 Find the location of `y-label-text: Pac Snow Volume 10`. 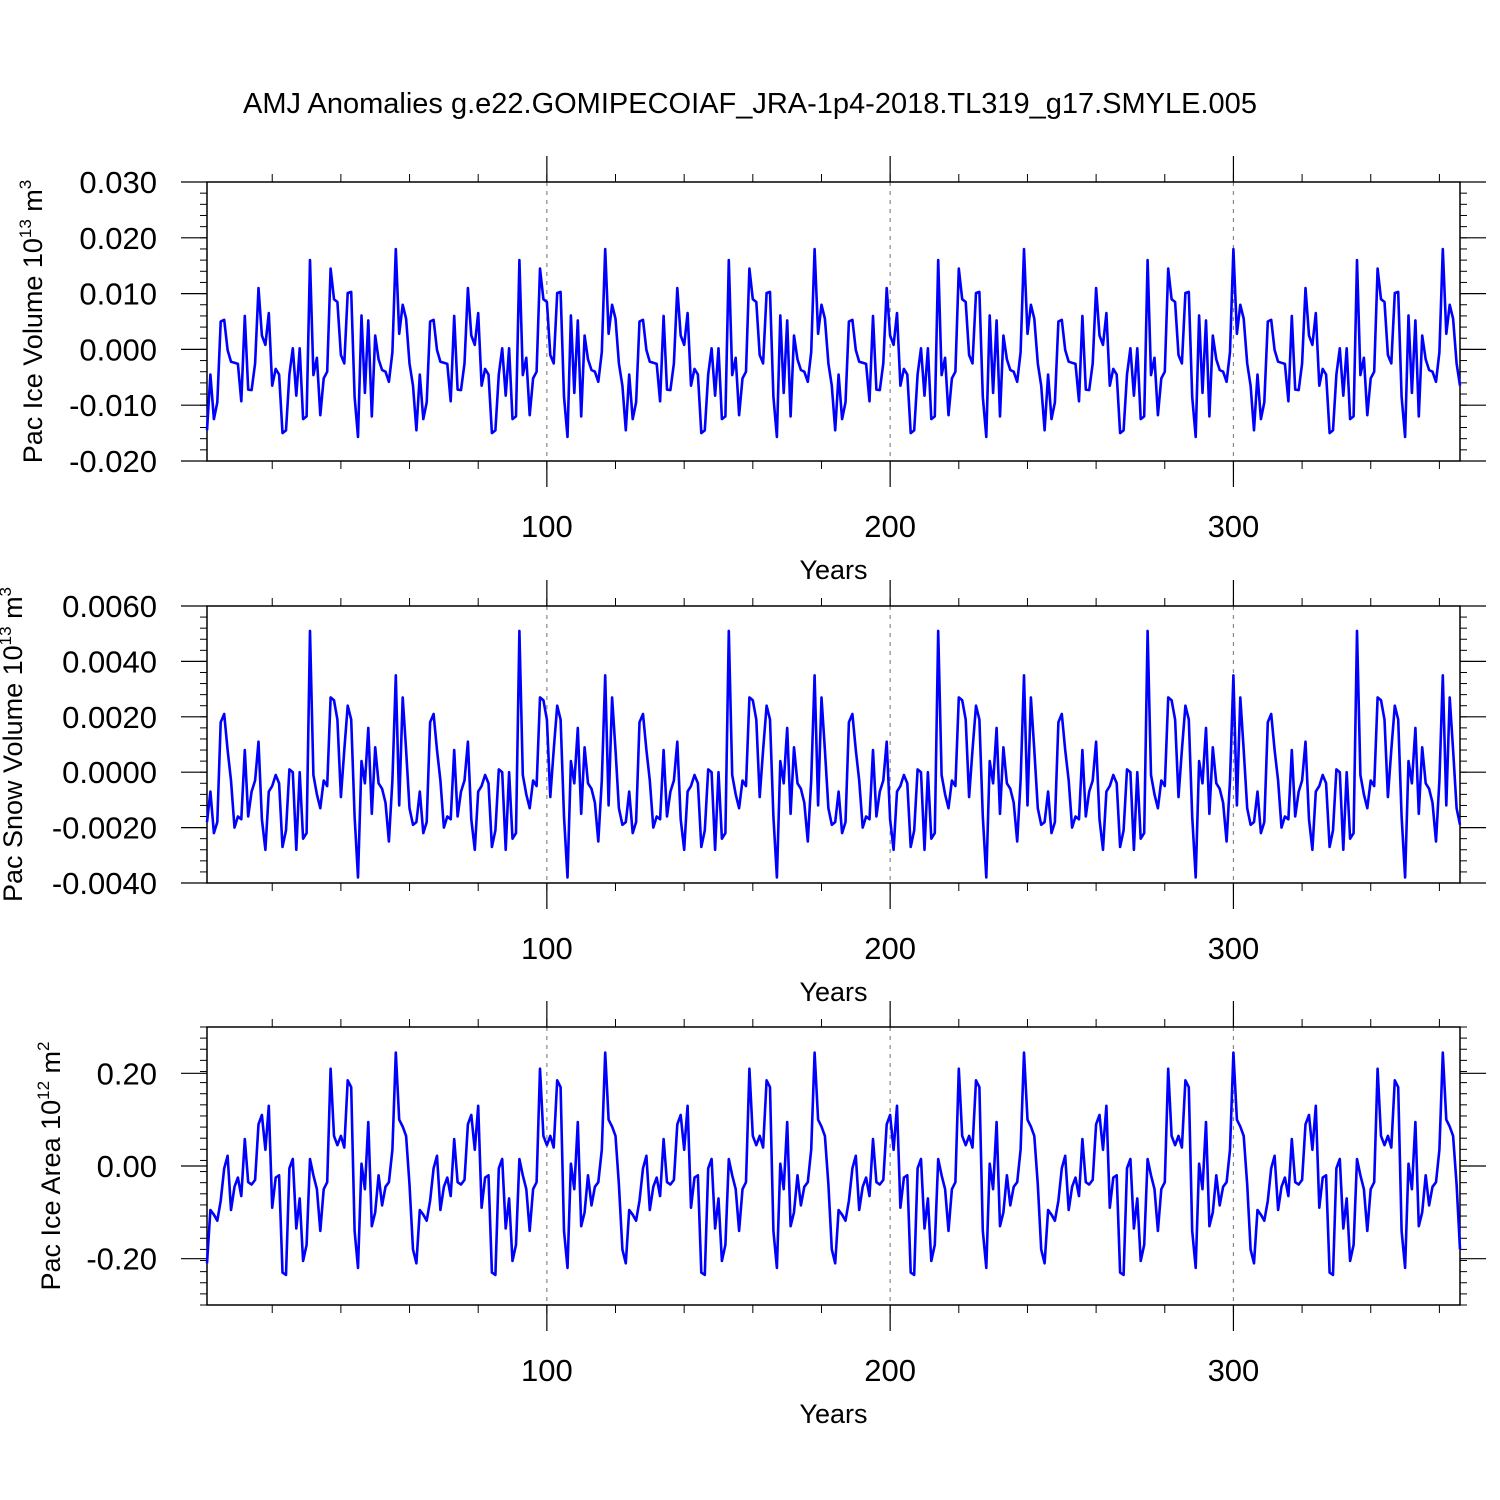

y-label-text: Pac Snow Volume 10 is located at coordinates (14, 773).